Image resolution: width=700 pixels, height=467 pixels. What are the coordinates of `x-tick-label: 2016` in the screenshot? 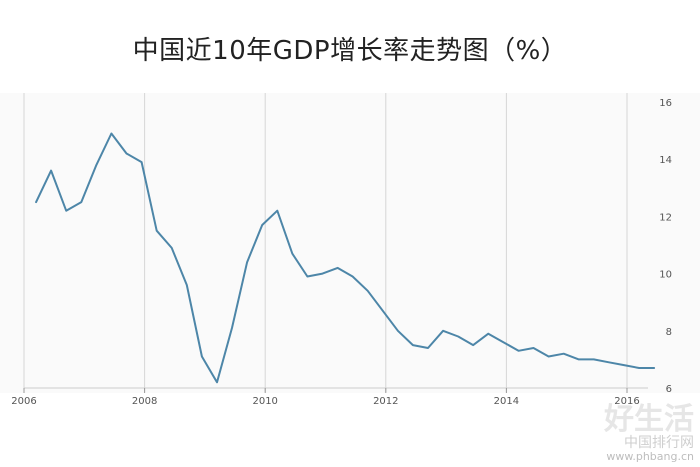 It's located at (626, 401).